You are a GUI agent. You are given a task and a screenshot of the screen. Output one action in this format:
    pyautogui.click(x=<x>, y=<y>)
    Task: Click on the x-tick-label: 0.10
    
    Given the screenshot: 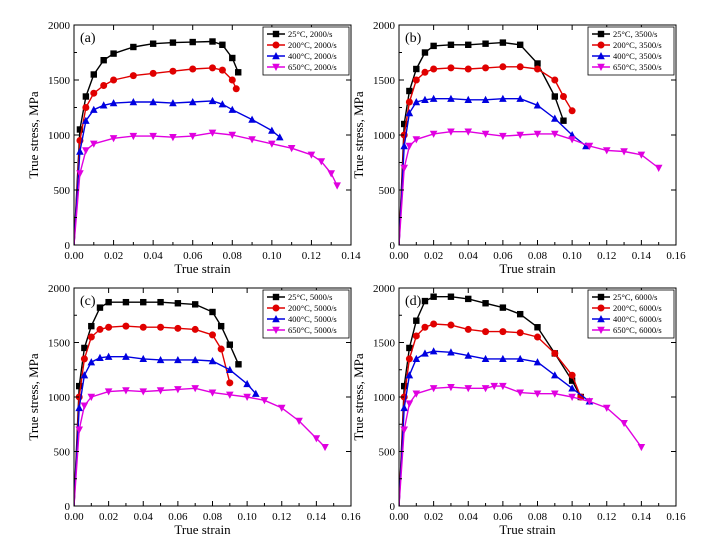 What is the action you would take?
    pyautogui.click(x=573, y=517)
    